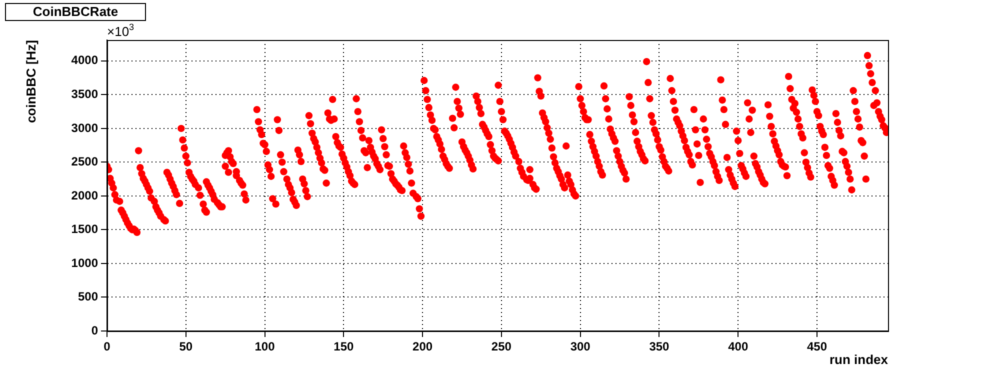  I want to click on x-tick-label: 350, so click(659, 347).